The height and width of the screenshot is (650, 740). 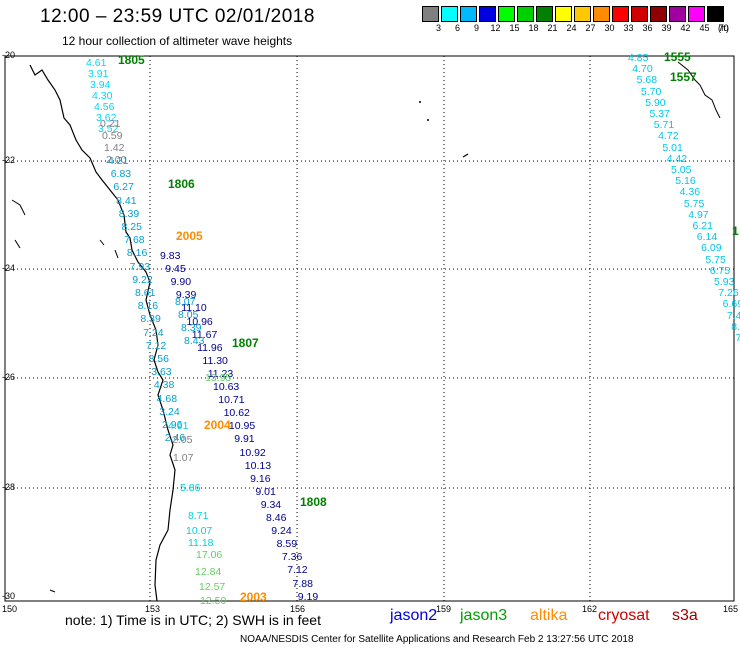 What do you see at coordinates (153, 609) in the screenshot?
I see `longitude-label: 153` at bounding box center [153, 609].